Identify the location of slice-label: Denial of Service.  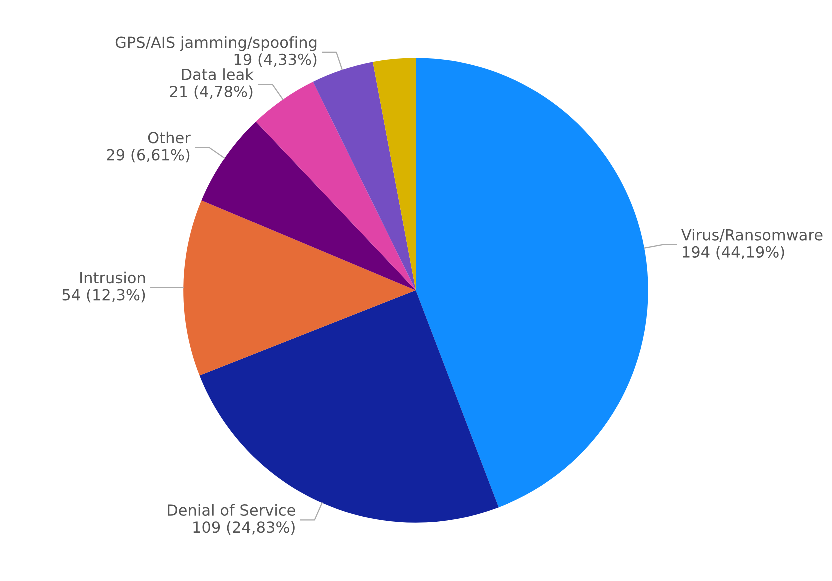
(232, 510).